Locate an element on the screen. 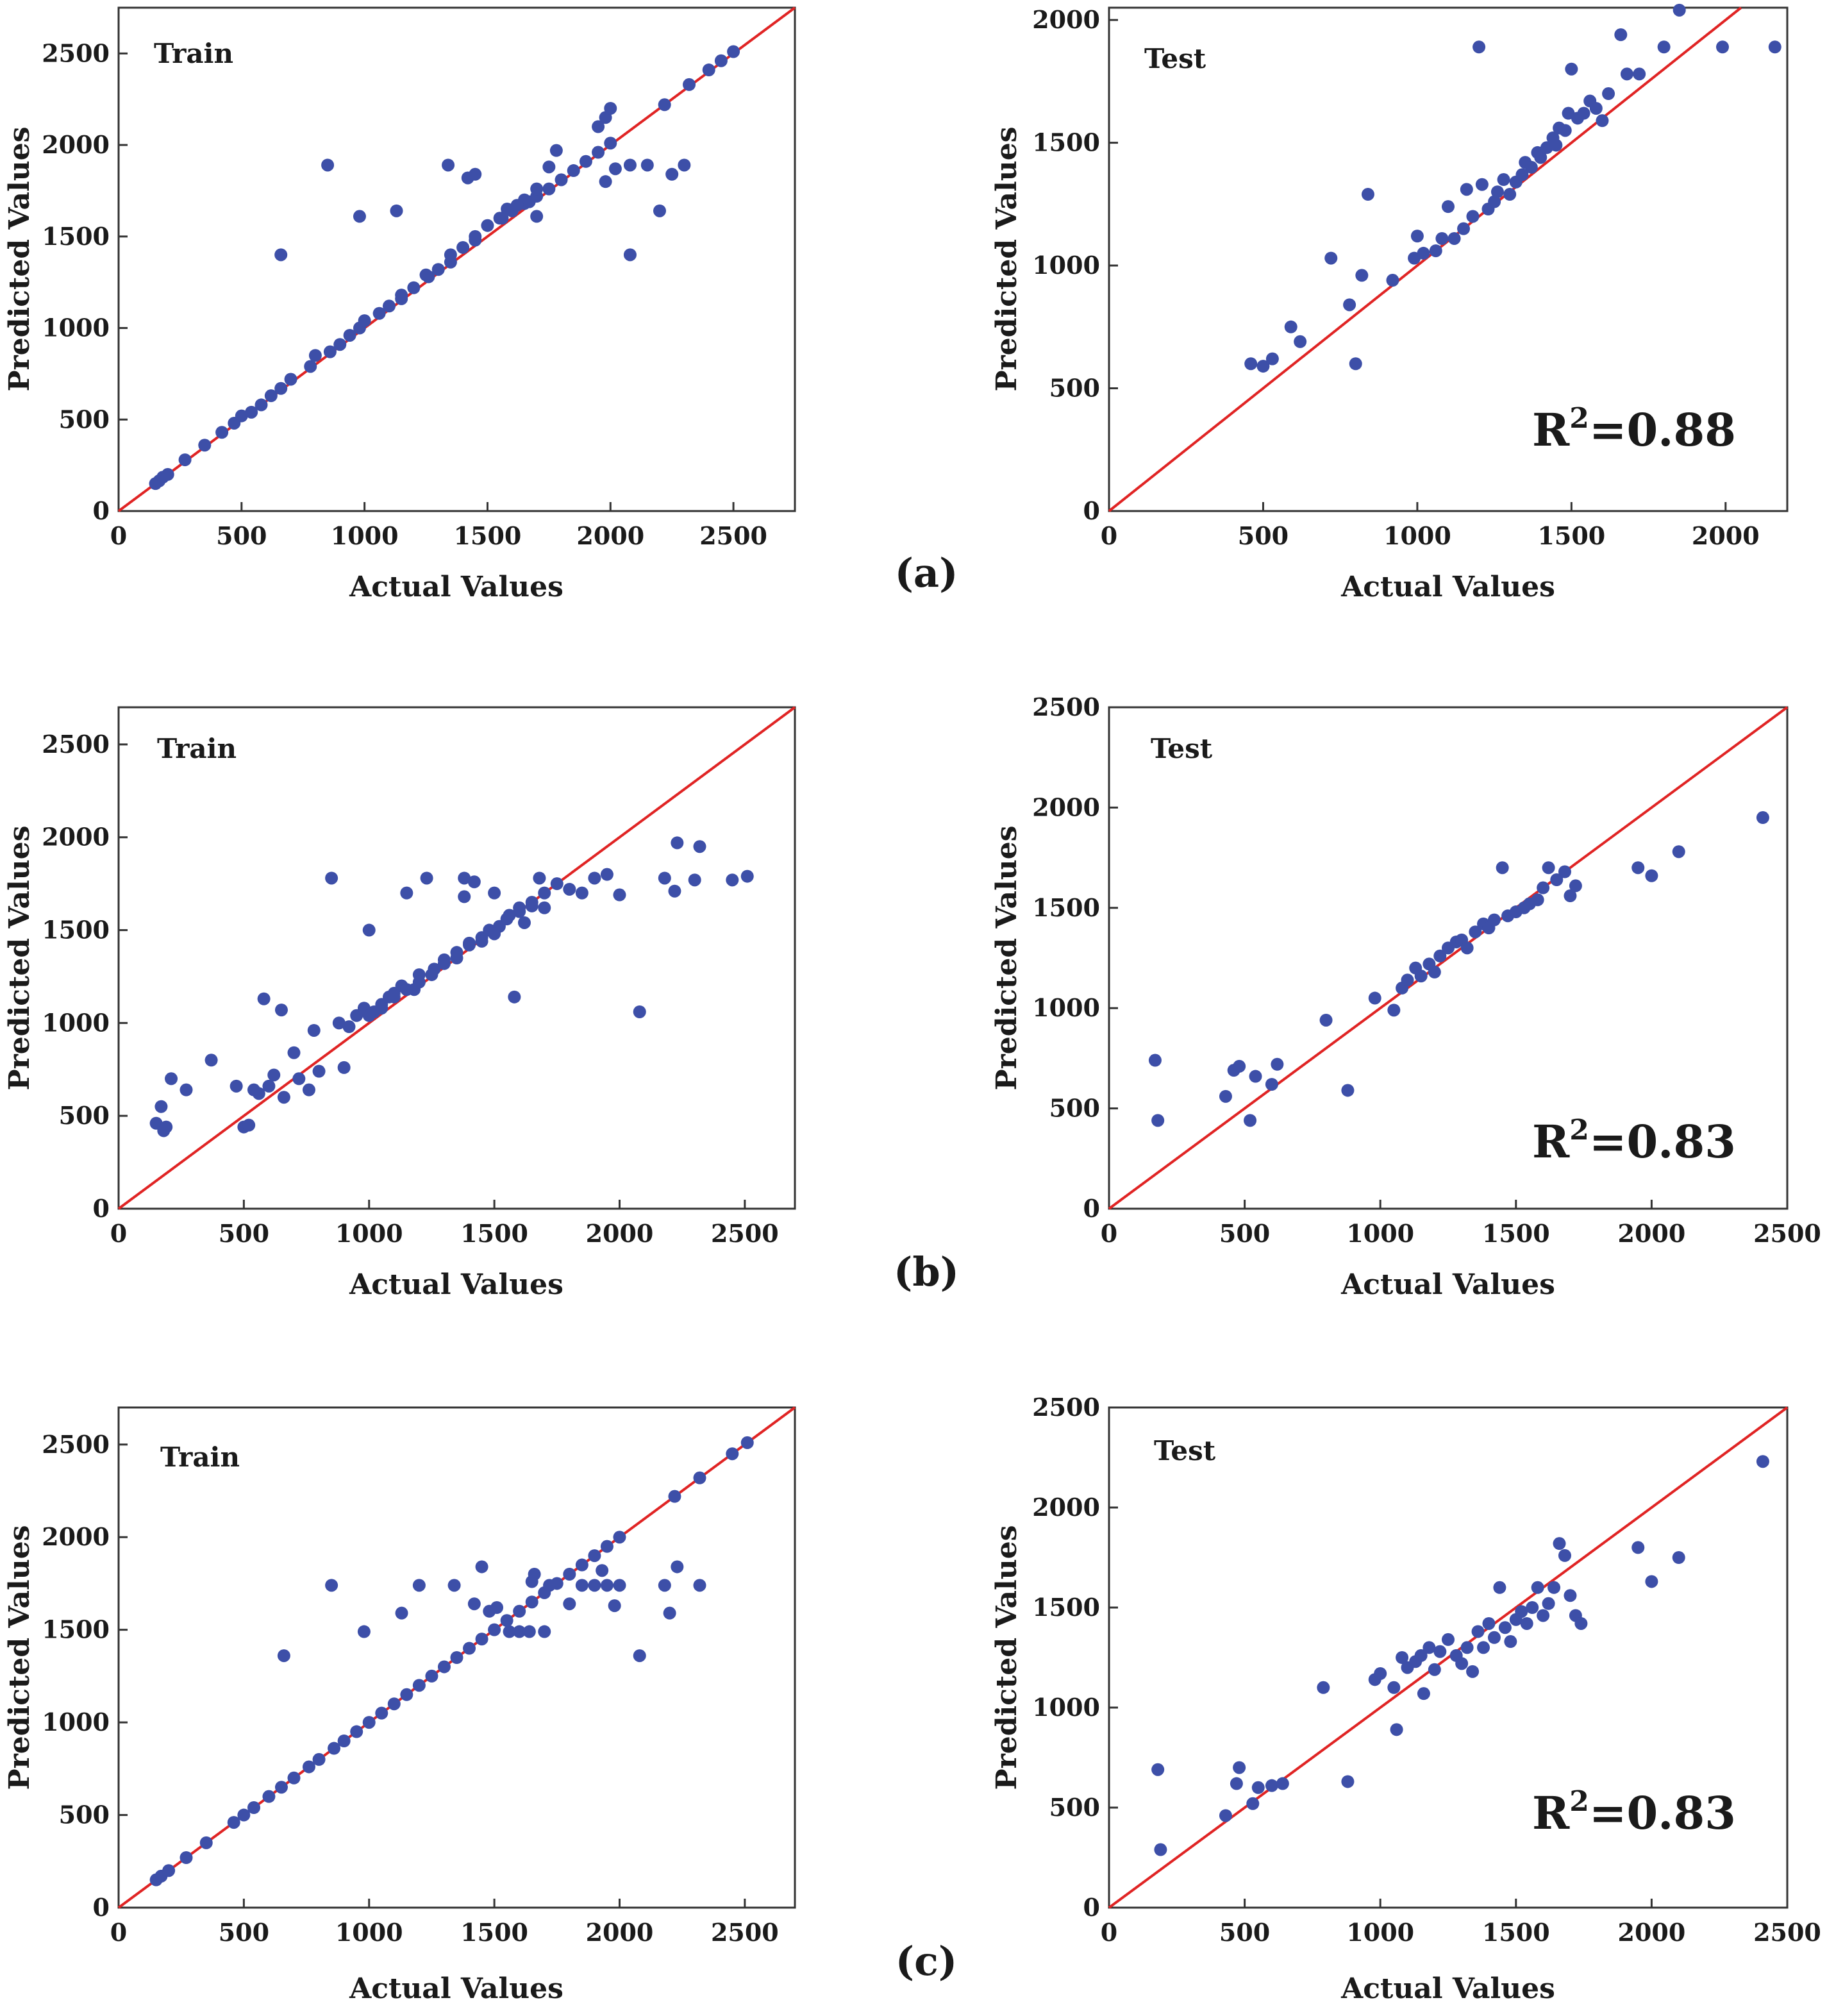 The height and width of the screenshot is (2016, 1827). row-label-a: (a) is located at coordinates (926, 573).